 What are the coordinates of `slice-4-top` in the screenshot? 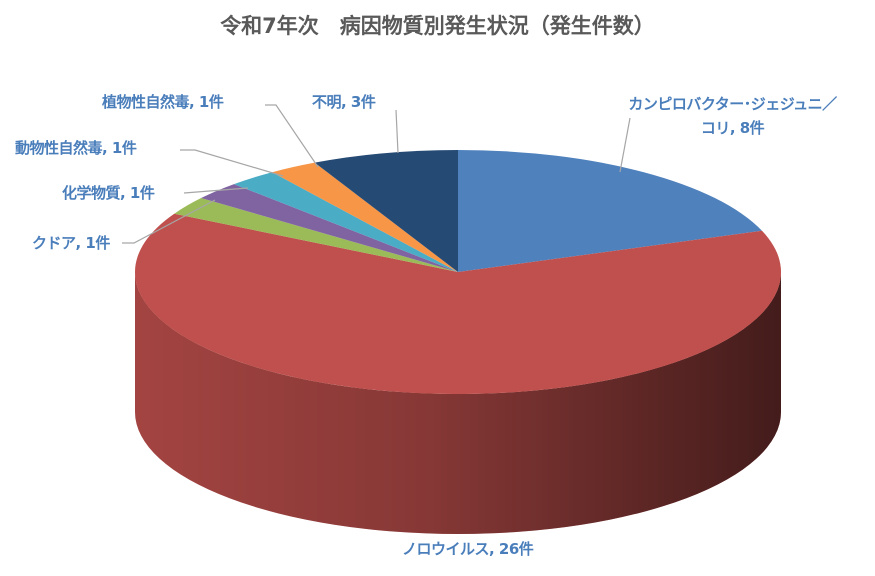 It's located at (346, 222).